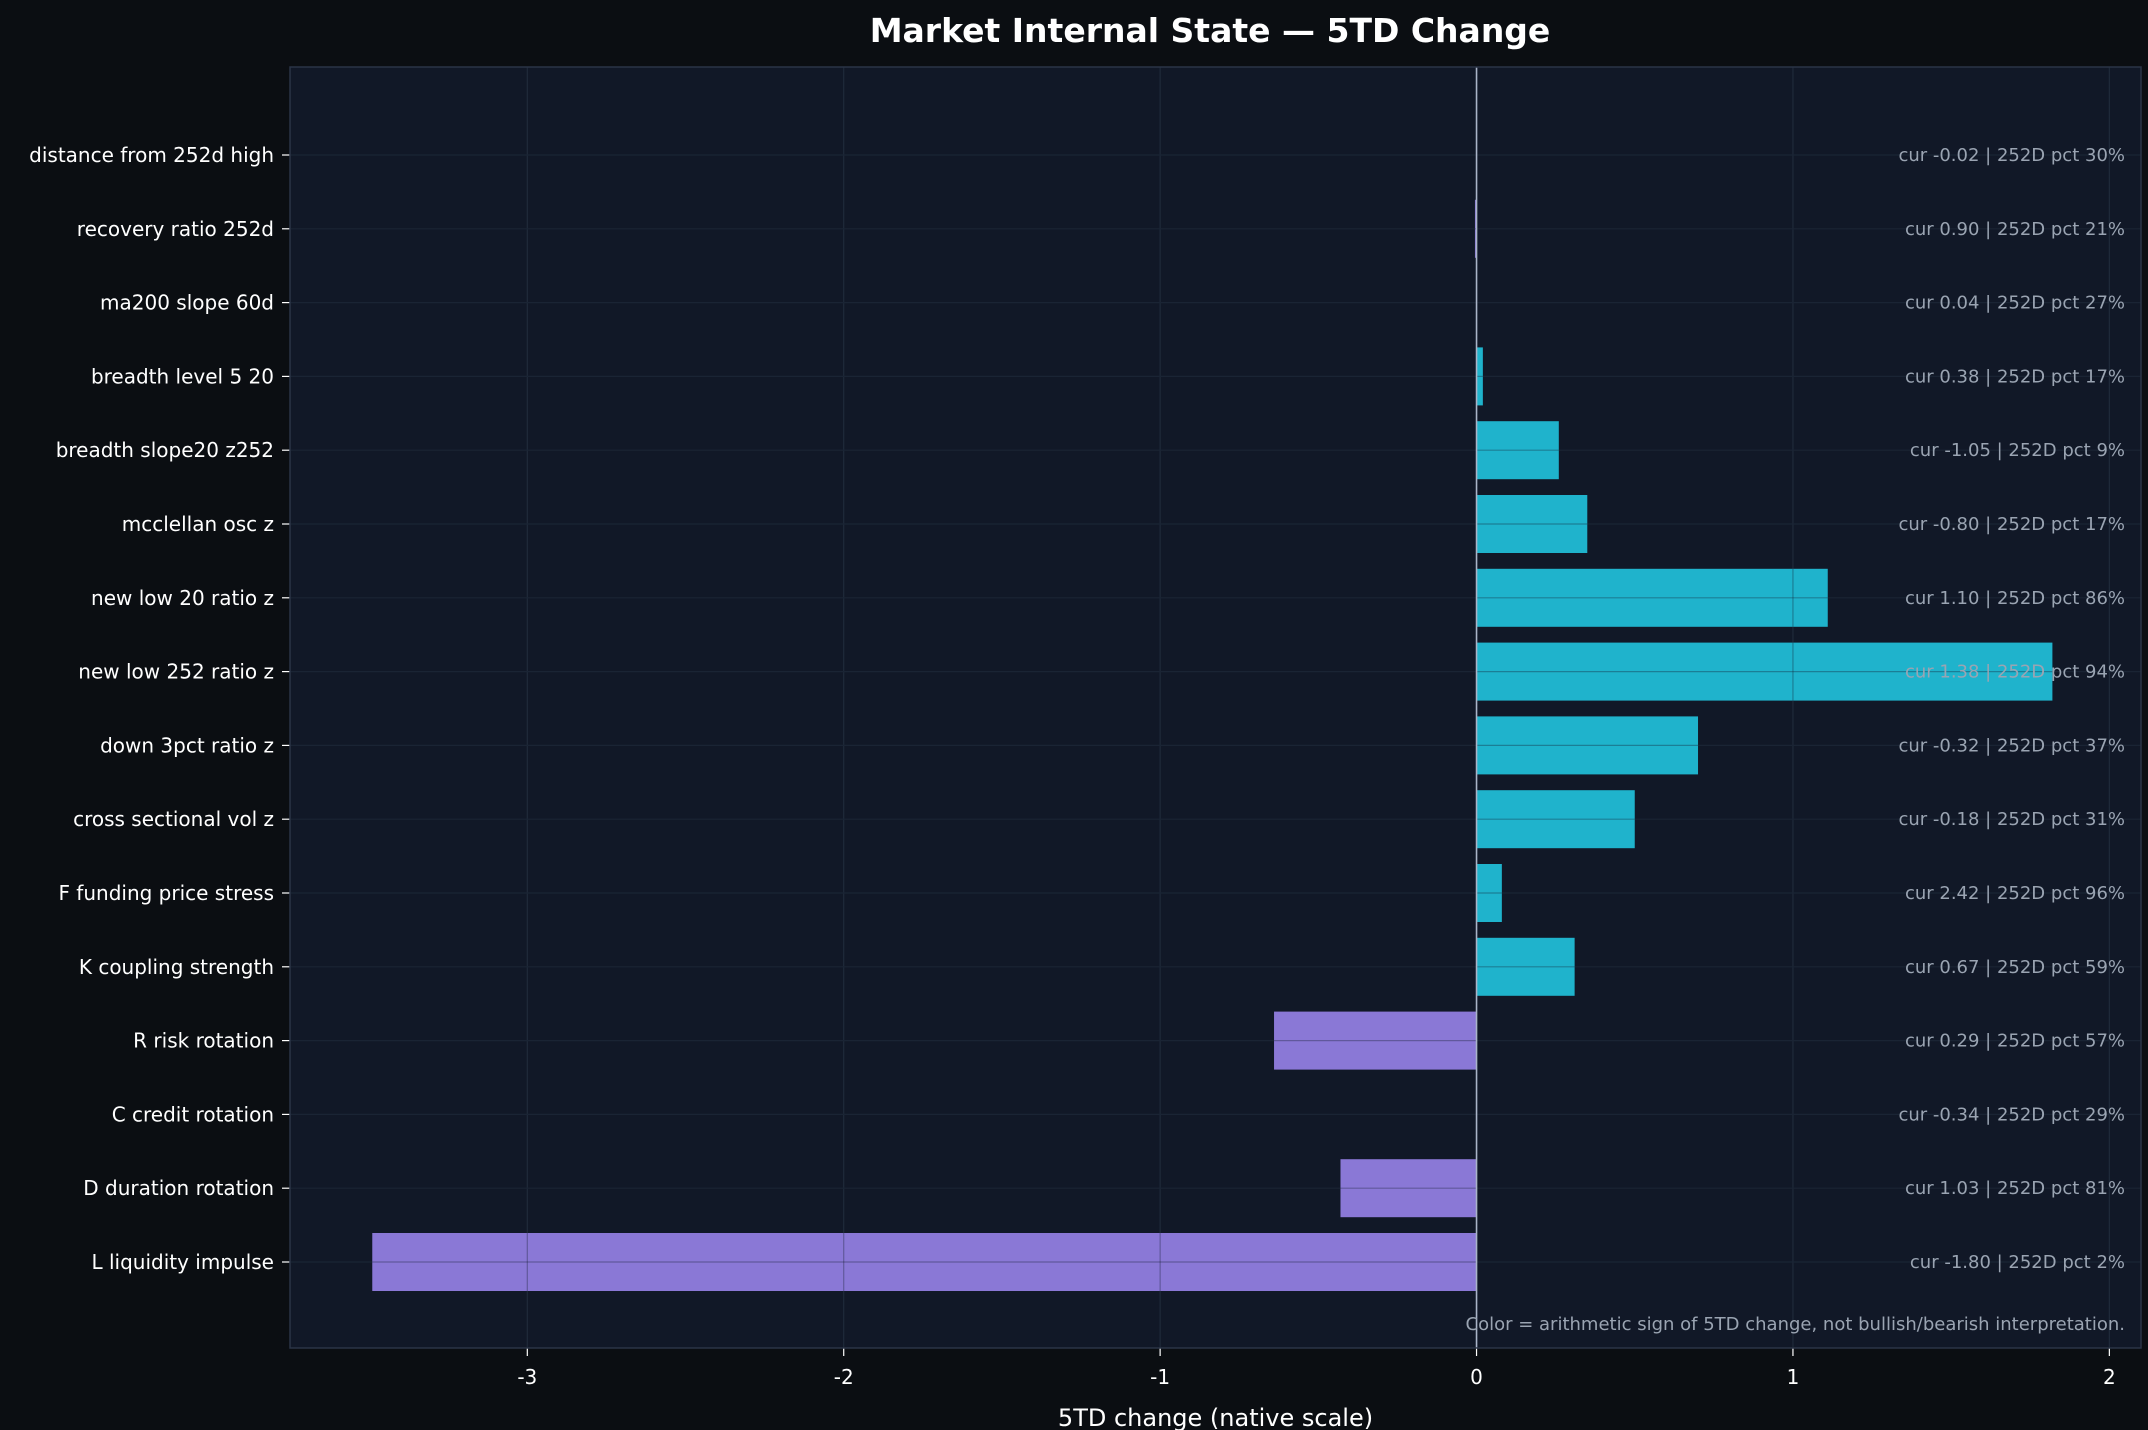 This screenshot has height=1430, width=2148. What do you see at coordinates (166, 893) in the screenshot?
I see `y-tick-label: F funding price stress` at bounding box center [166, 893].